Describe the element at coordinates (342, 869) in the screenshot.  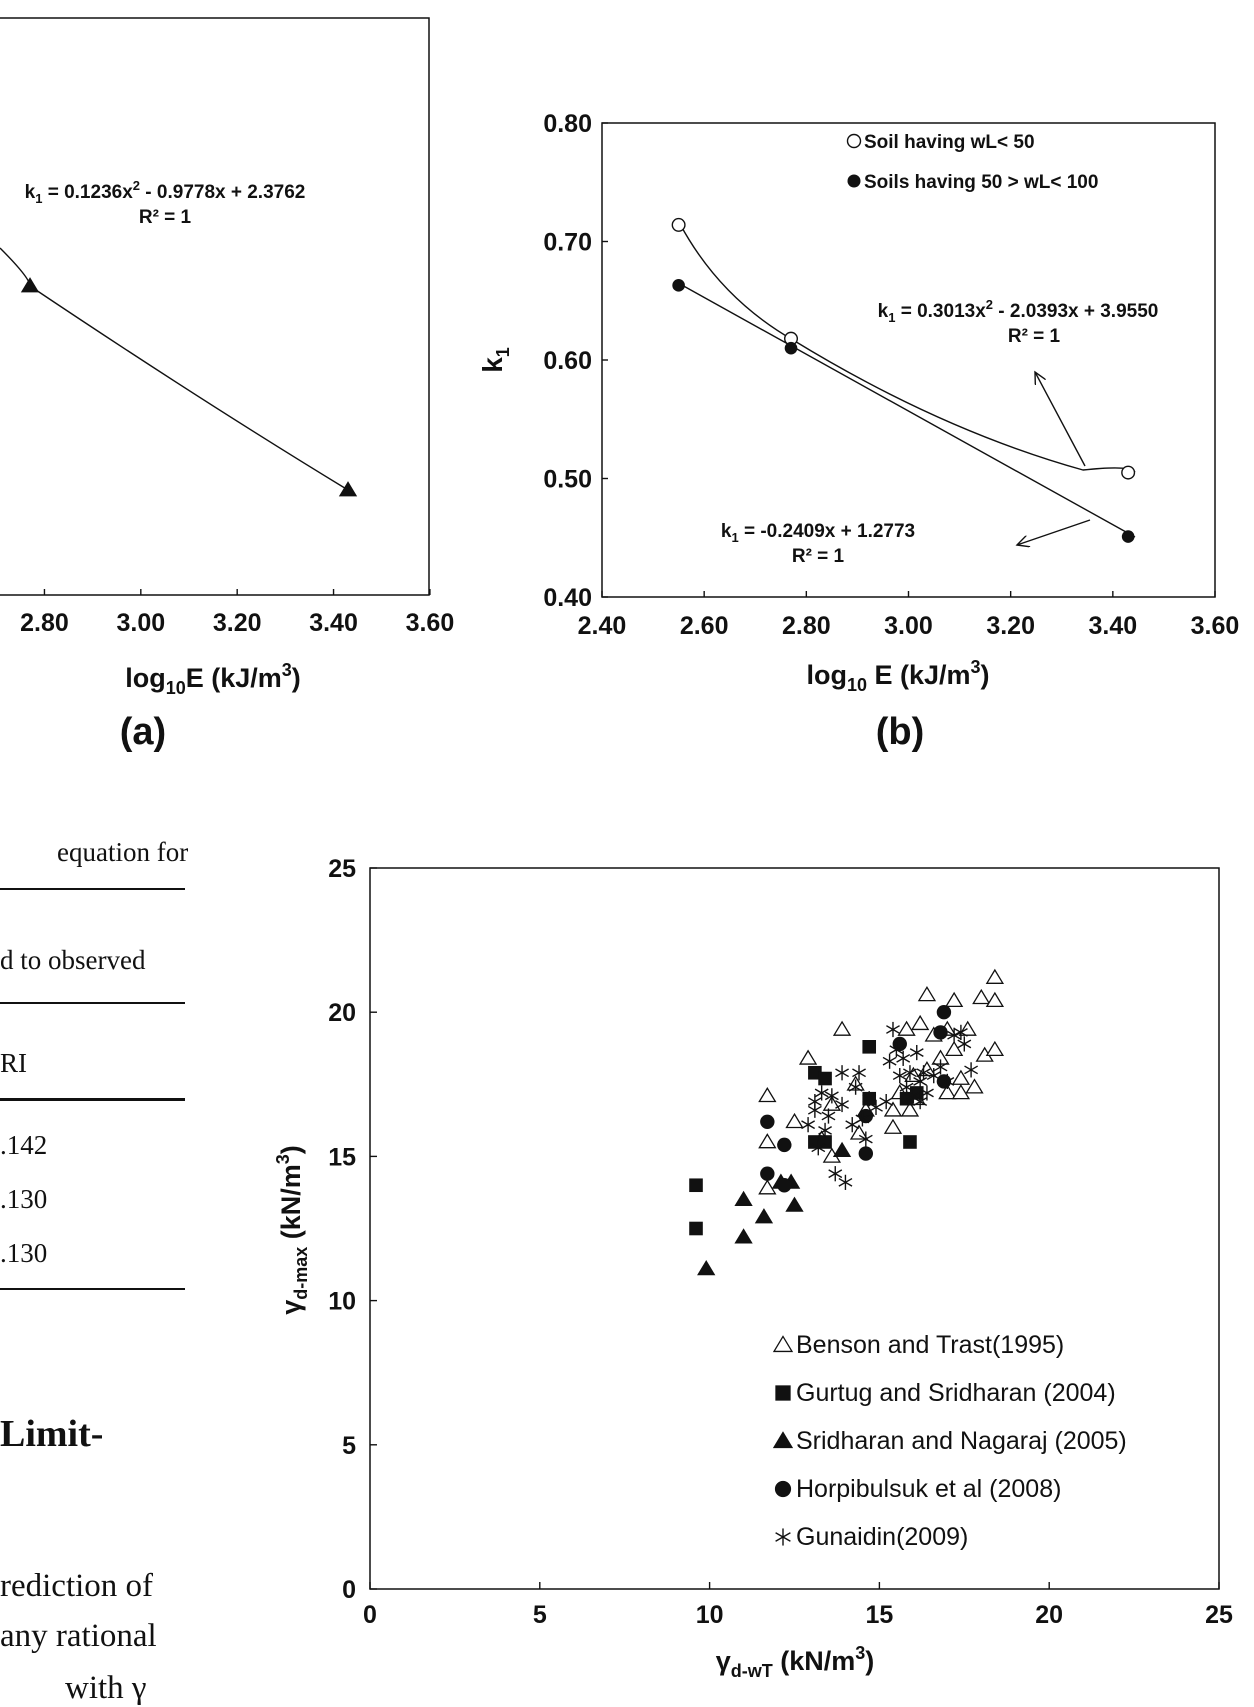
I see `chart-c-y-tick-label: 25` at that location.